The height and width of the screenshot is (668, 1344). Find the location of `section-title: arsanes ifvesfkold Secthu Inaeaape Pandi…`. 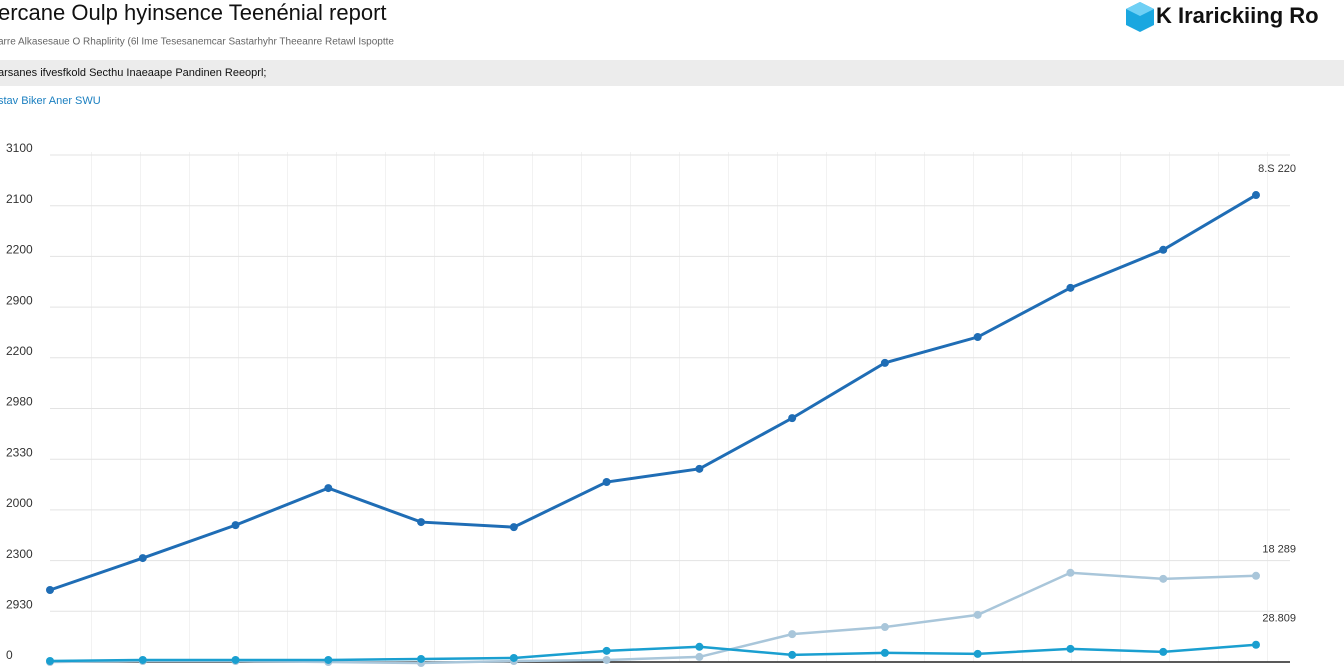

section-title: arsanes ifvesfkold Secthu Inaeaape Pandi… is located at coordinates (133, 73).